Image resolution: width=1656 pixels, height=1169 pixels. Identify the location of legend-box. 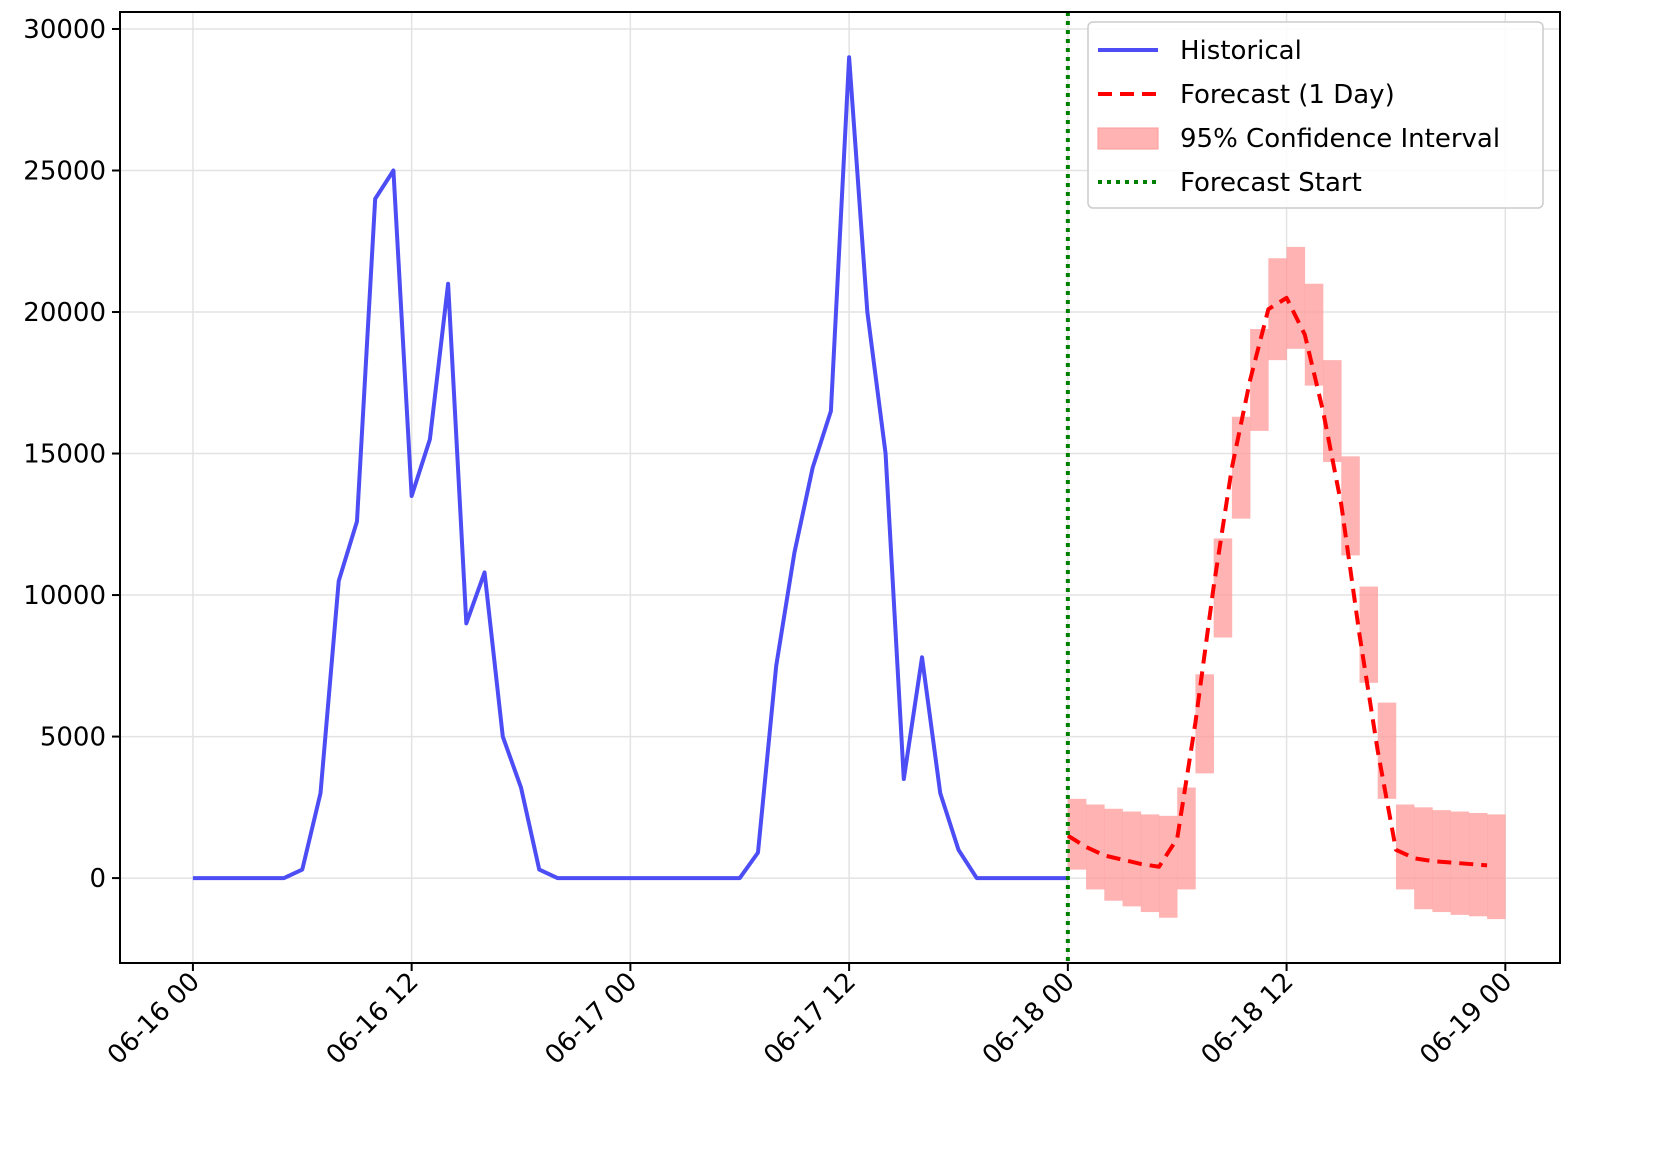
(1315, 115).